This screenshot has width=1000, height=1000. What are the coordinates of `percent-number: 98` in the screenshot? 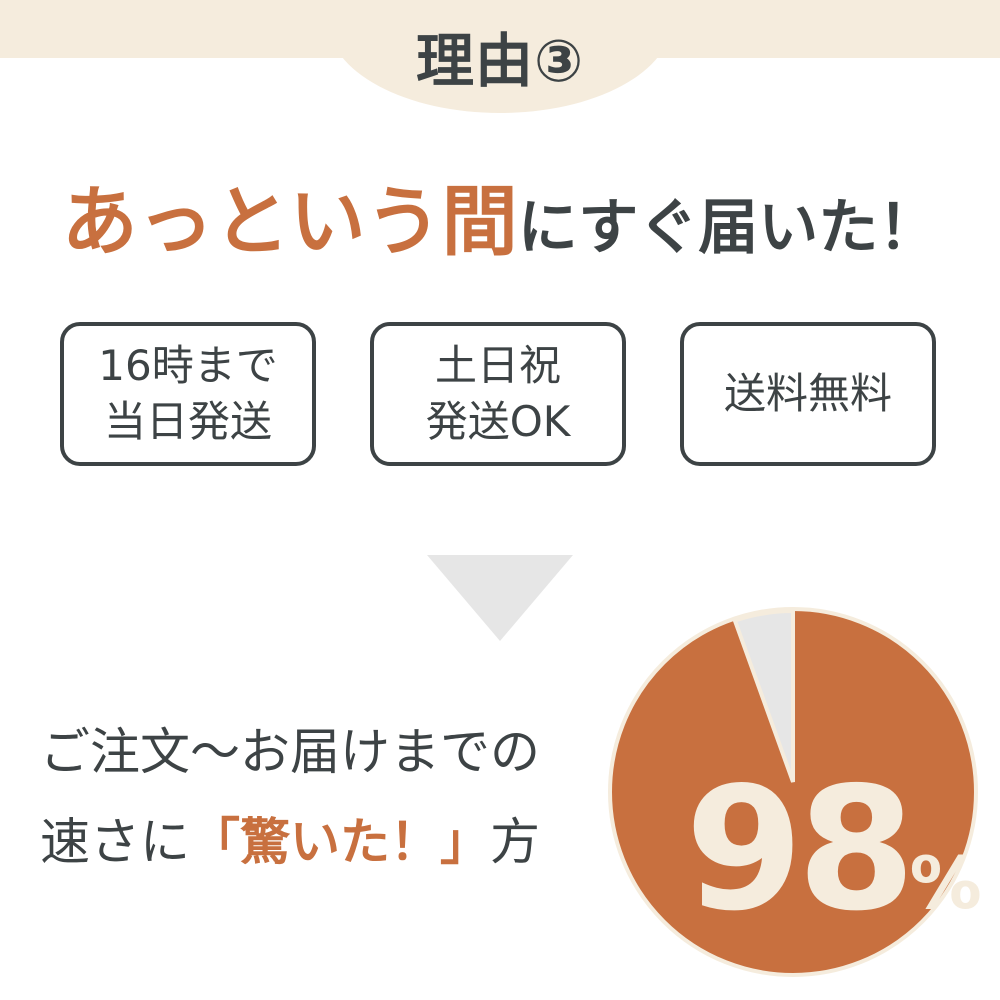 It's located at (800, 850).